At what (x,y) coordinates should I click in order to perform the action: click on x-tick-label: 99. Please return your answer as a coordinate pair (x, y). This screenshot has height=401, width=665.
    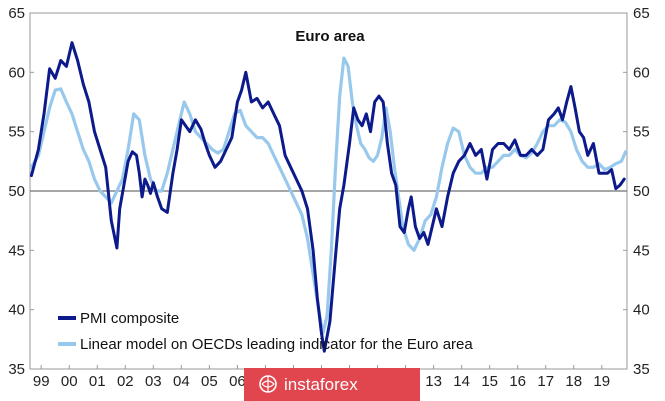
    Looking at the image, I should click on (41, 381).